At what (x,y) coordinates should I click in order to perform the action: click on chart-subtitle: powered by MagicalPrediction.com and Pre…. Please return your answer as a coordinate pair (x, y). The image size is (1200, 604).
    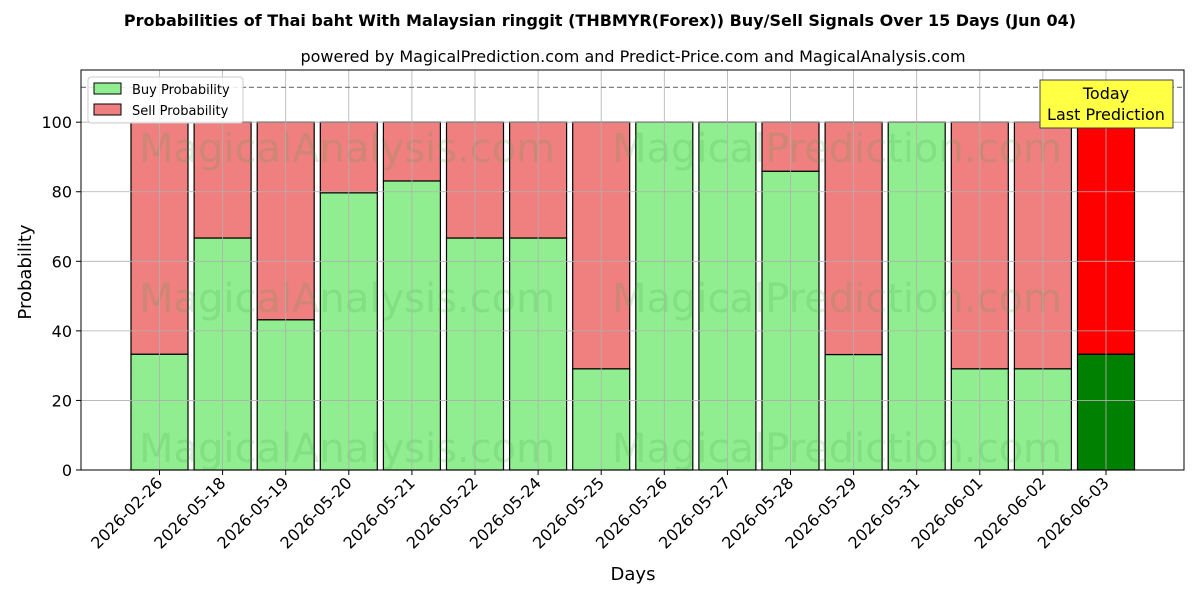
    Looking at the image, I should click on (632, 56).